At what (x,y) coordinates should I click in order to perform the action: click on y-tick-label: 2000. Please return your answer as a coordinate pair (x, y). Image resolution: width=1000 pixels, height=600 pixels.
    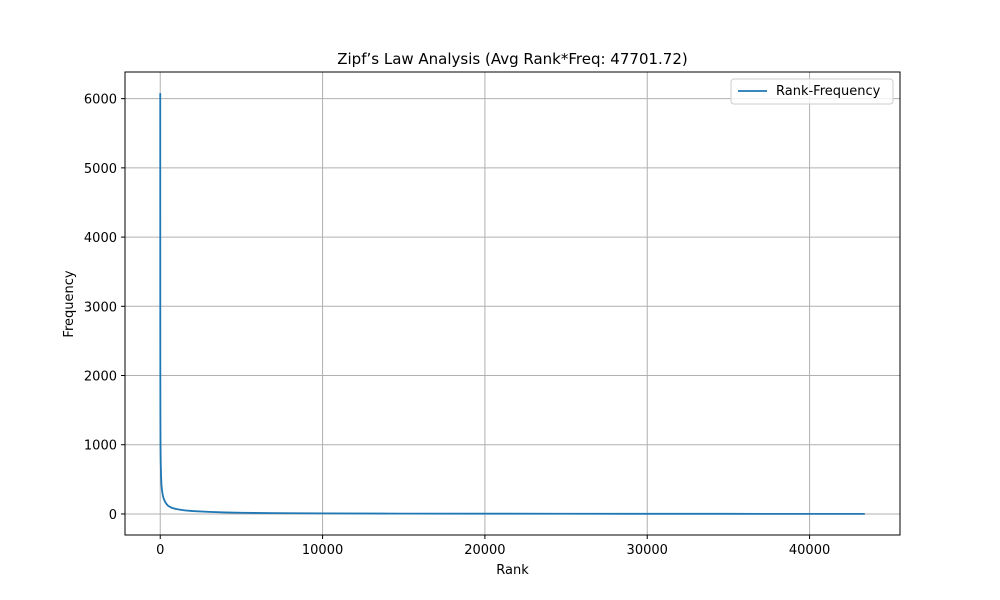
    Looking at the image, I should click on (100, 377).